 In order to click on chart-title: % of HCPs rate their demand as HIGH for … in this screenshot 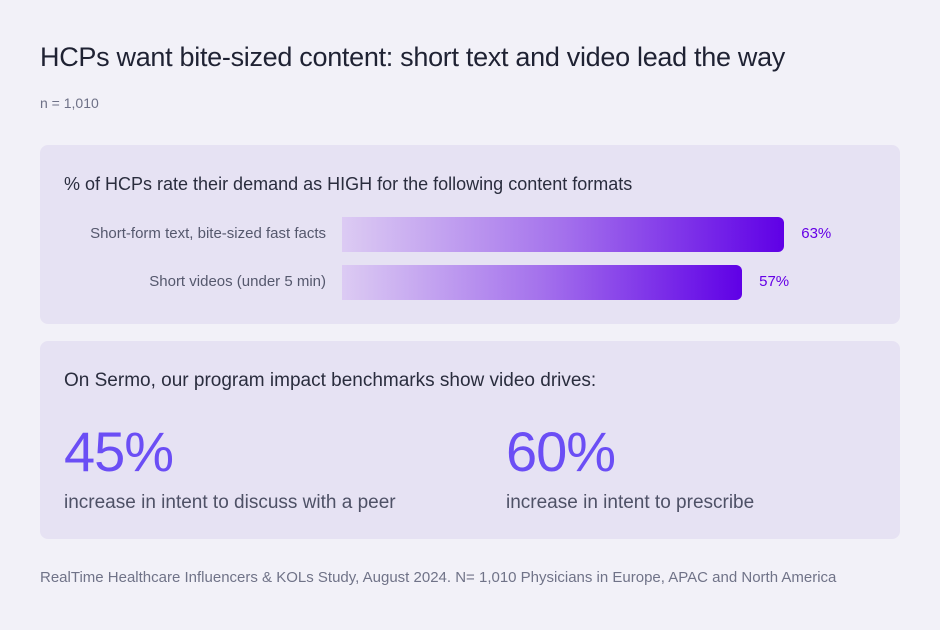, I will do `click(348, 184)`.